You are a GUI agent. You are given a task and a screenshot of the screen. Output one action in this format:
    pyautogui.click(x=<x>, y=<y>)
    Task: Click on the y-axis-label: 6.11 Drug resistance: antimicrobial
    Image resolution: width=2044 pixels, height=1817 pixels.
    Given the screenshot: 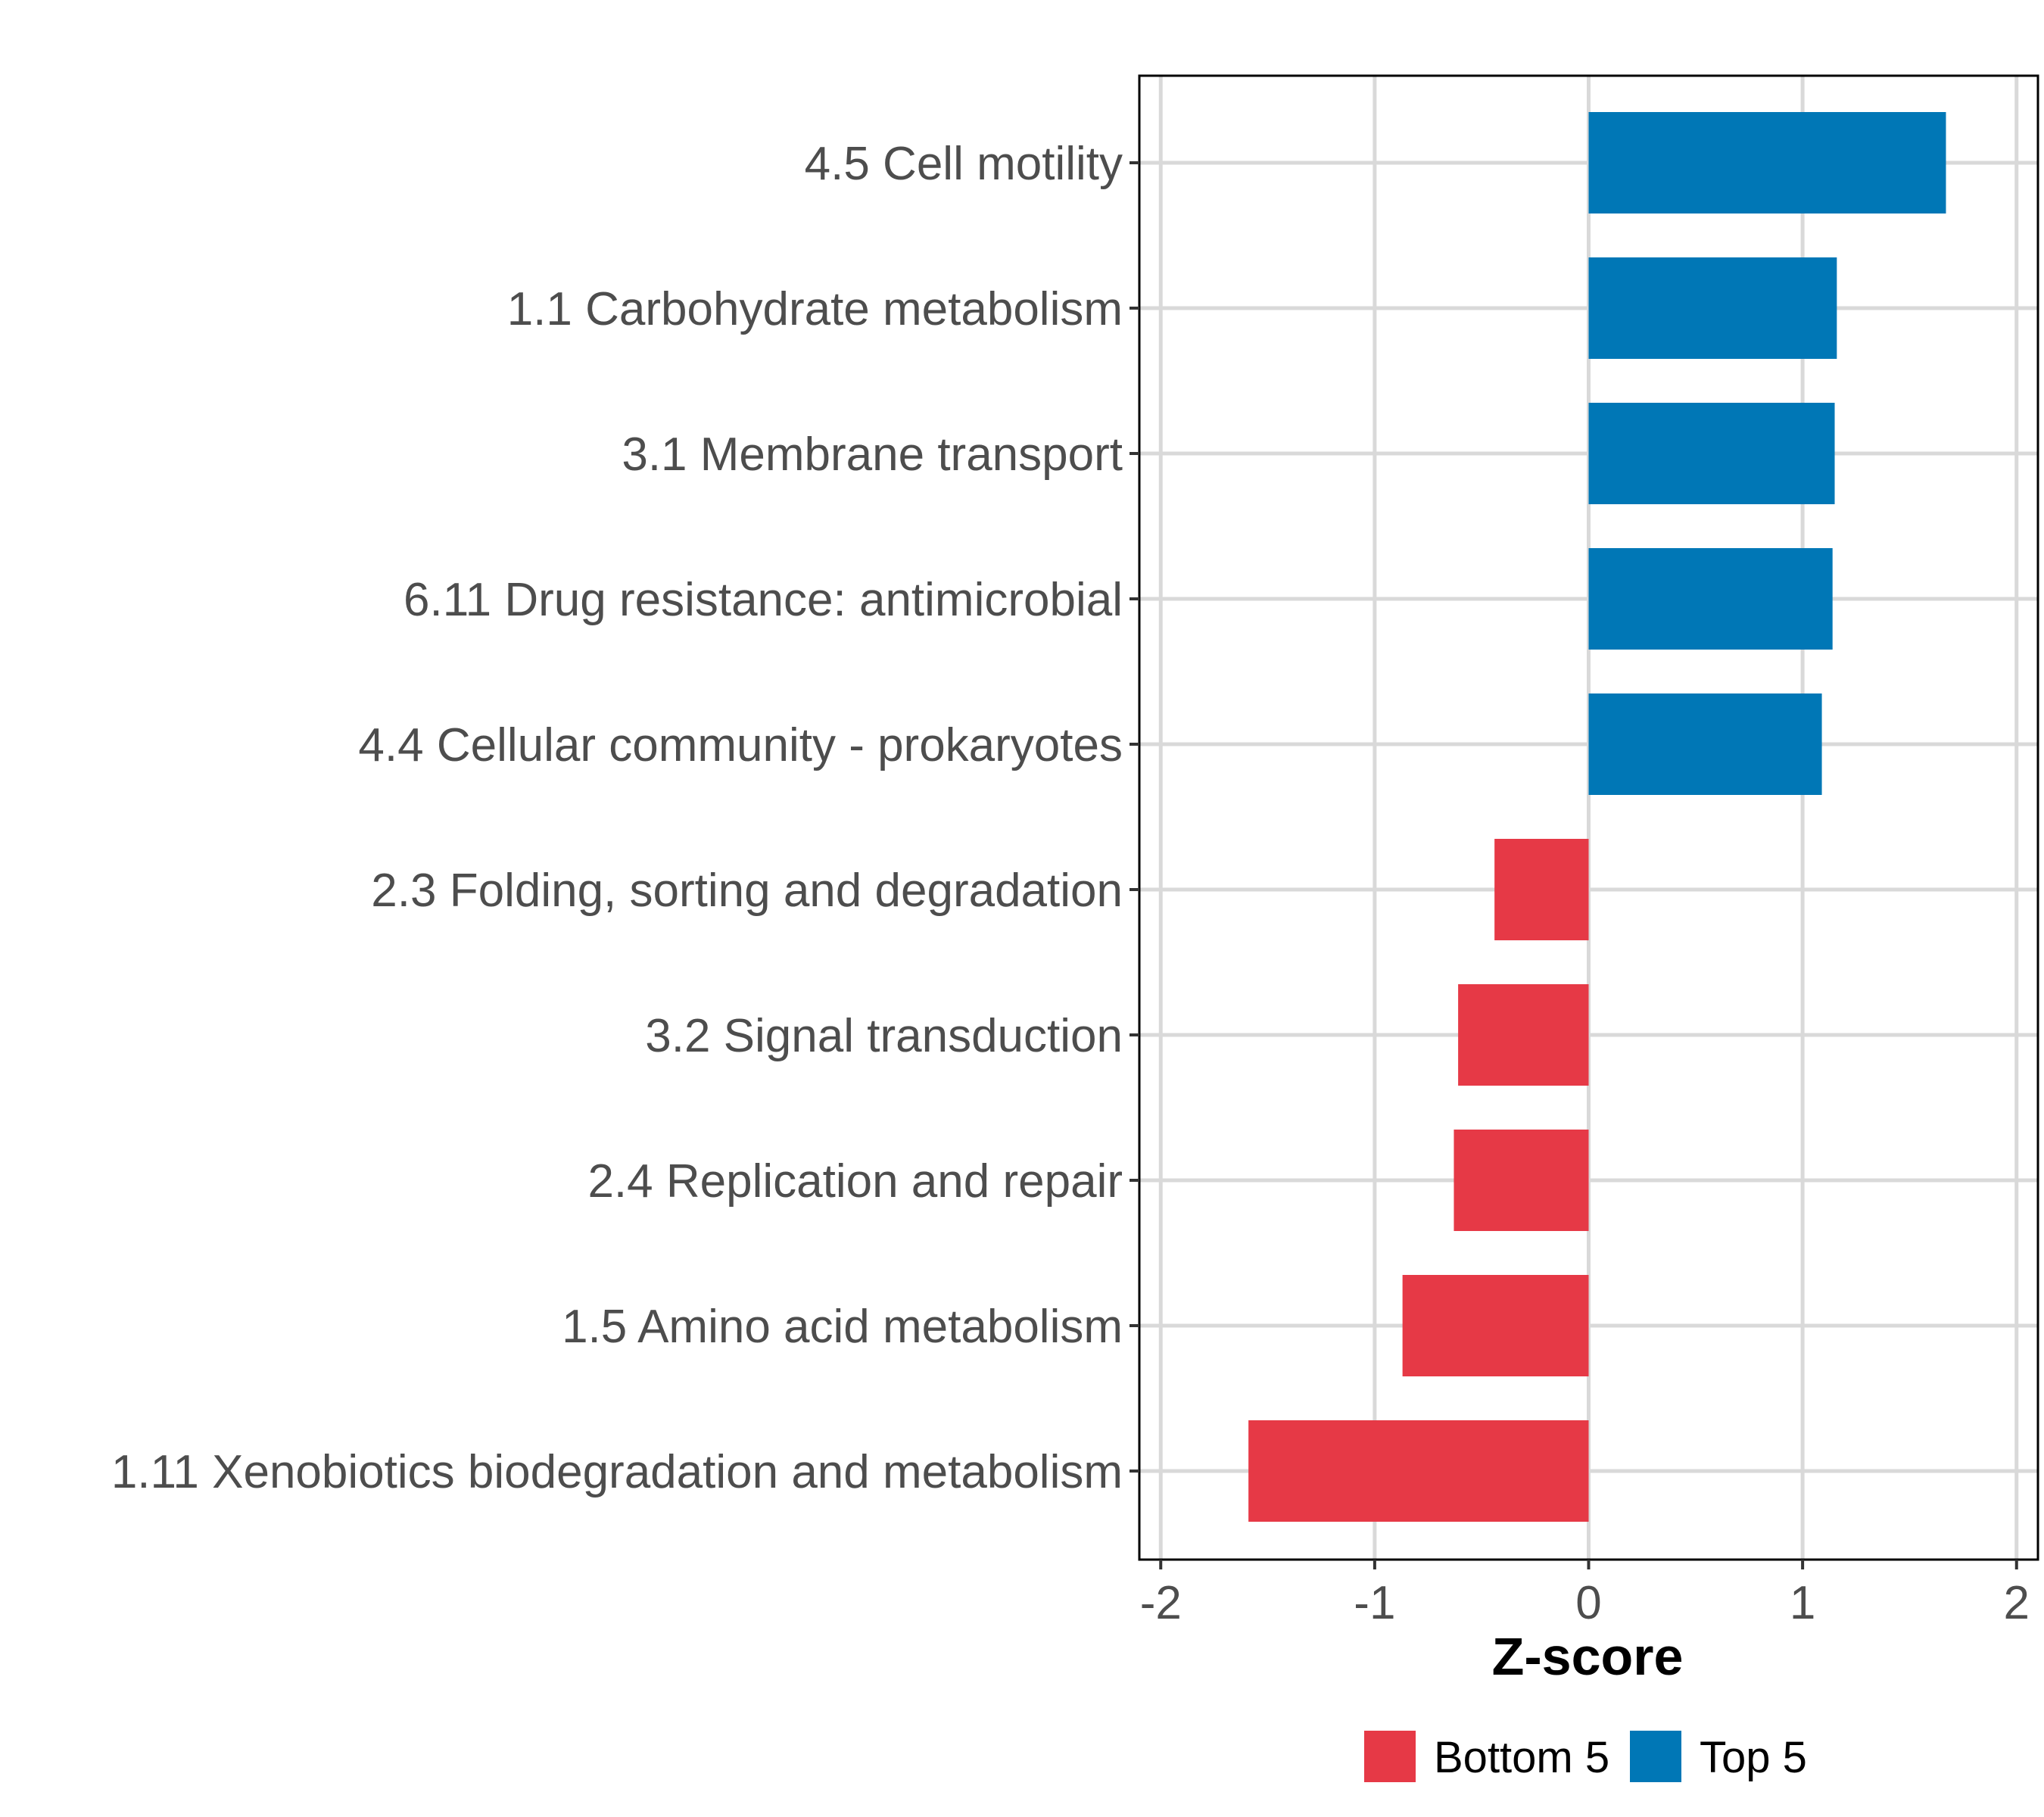 What is the action you would take?
    pyautogui.click(x=763, y=600)
    